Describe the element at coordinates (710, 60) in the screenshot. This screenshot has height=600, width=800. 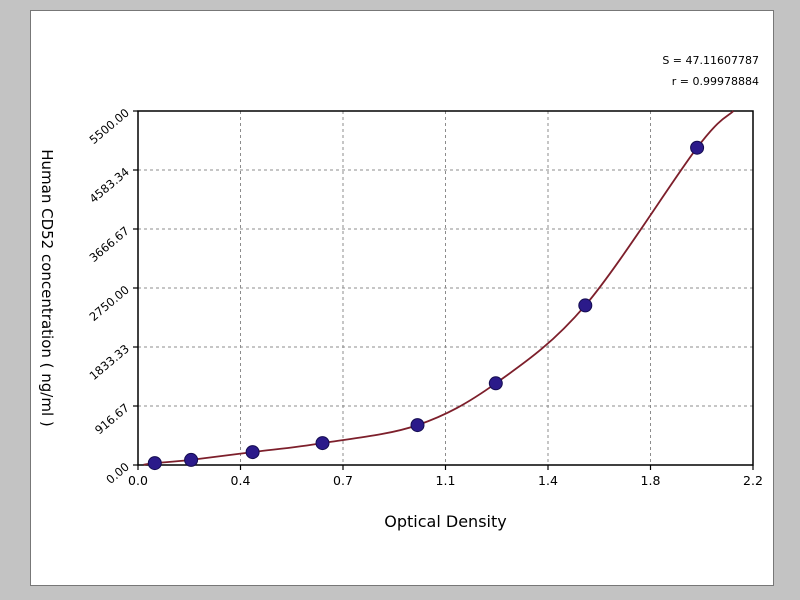
I see `fit-stat-s: S = 47.11607787` at that location.